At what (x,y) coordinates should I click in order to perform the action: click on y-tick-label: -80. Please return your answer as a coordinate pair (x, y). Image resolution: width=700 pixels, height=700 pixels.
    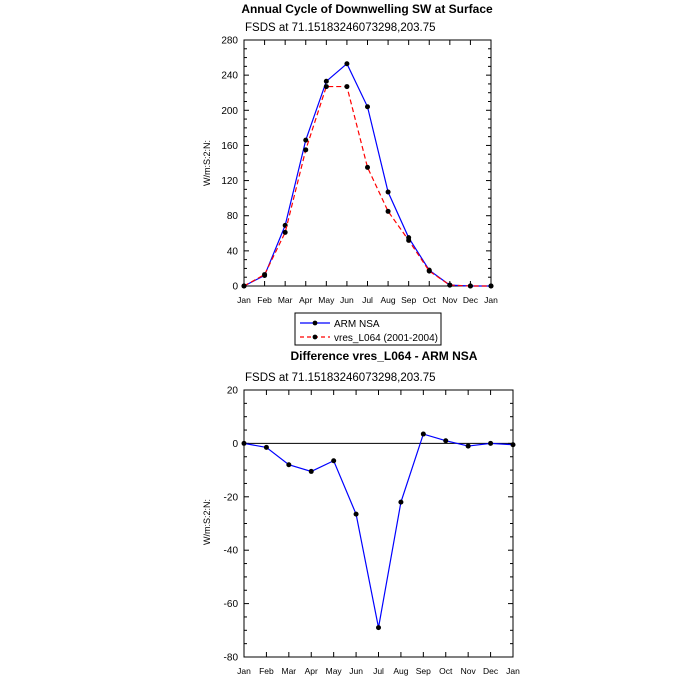
    Looking at the image, I should click on (231, 658).